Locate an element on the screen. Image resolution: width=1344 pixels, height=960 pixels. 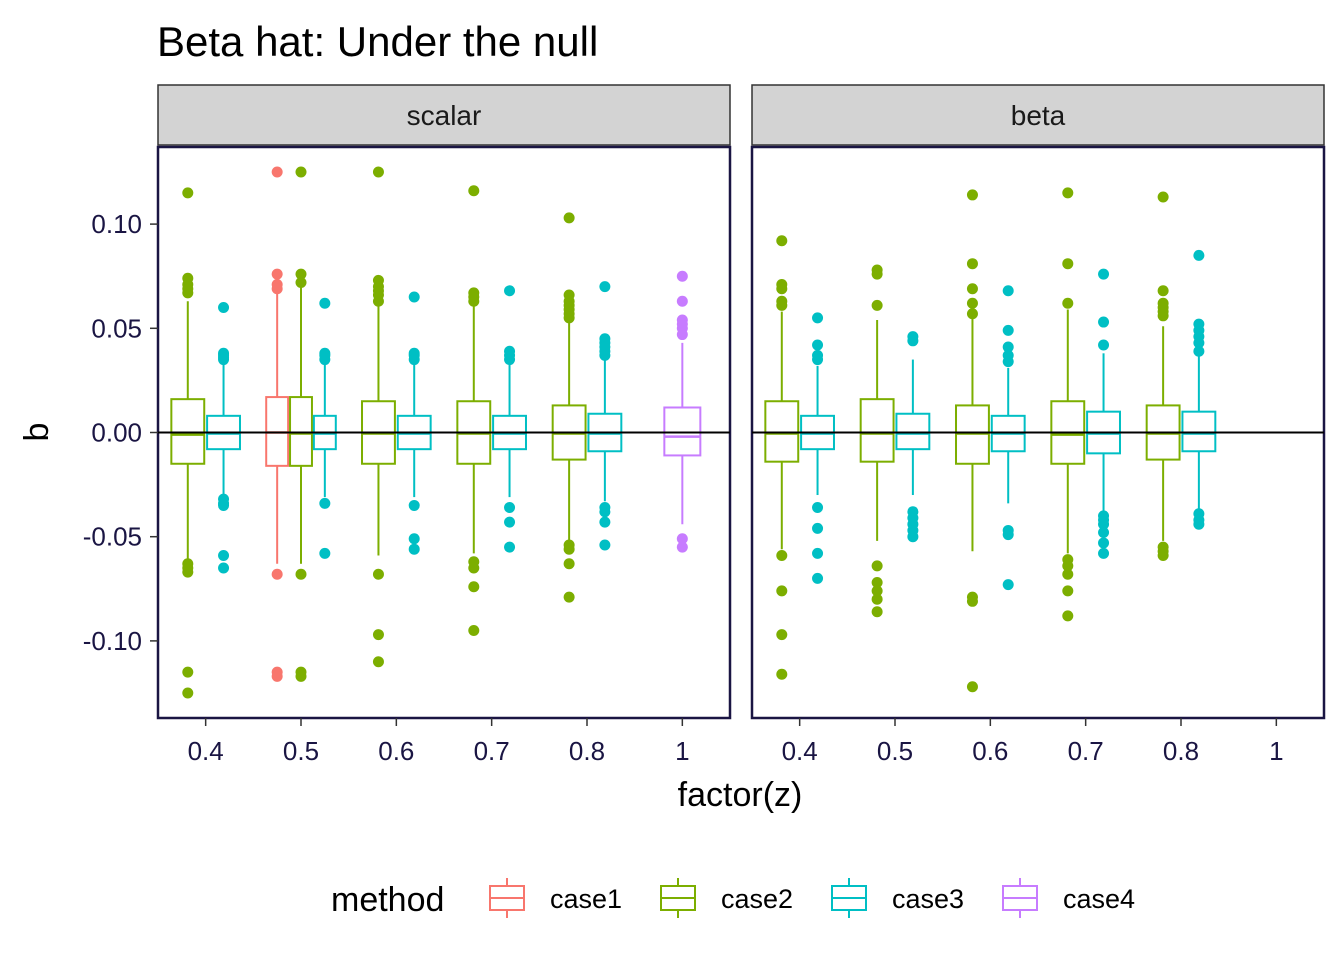
x-tick-label: 1 is located at coordinates (682, 751).